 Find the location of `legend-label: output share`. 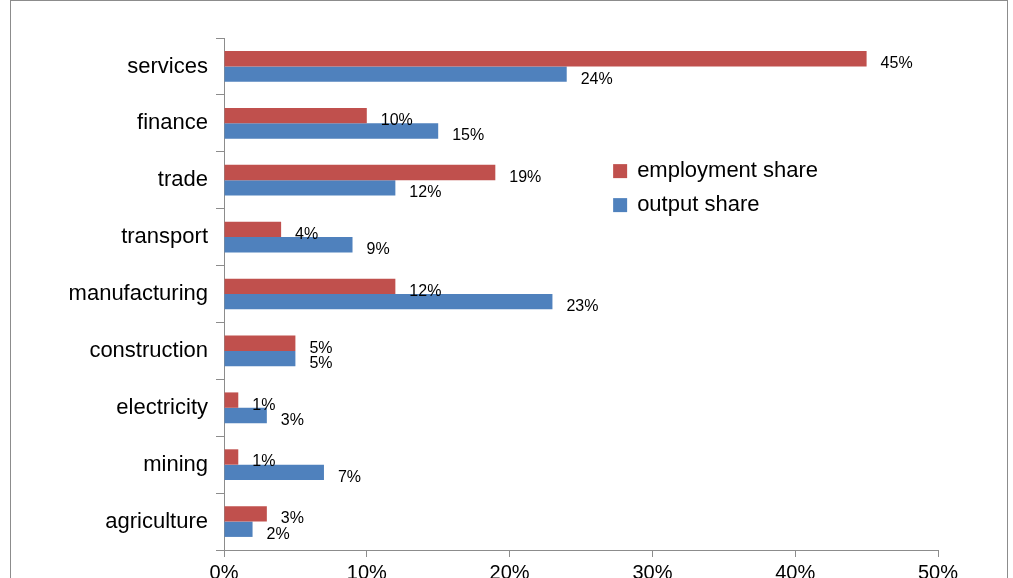

legend-label: output share is located at coordinates (698, 204).